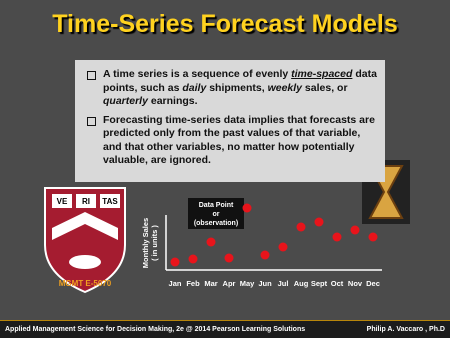 Image resolution: width=450 pixels, height=338 pixels. I want to click on x-tick-label: Mar, so click(210, 283).